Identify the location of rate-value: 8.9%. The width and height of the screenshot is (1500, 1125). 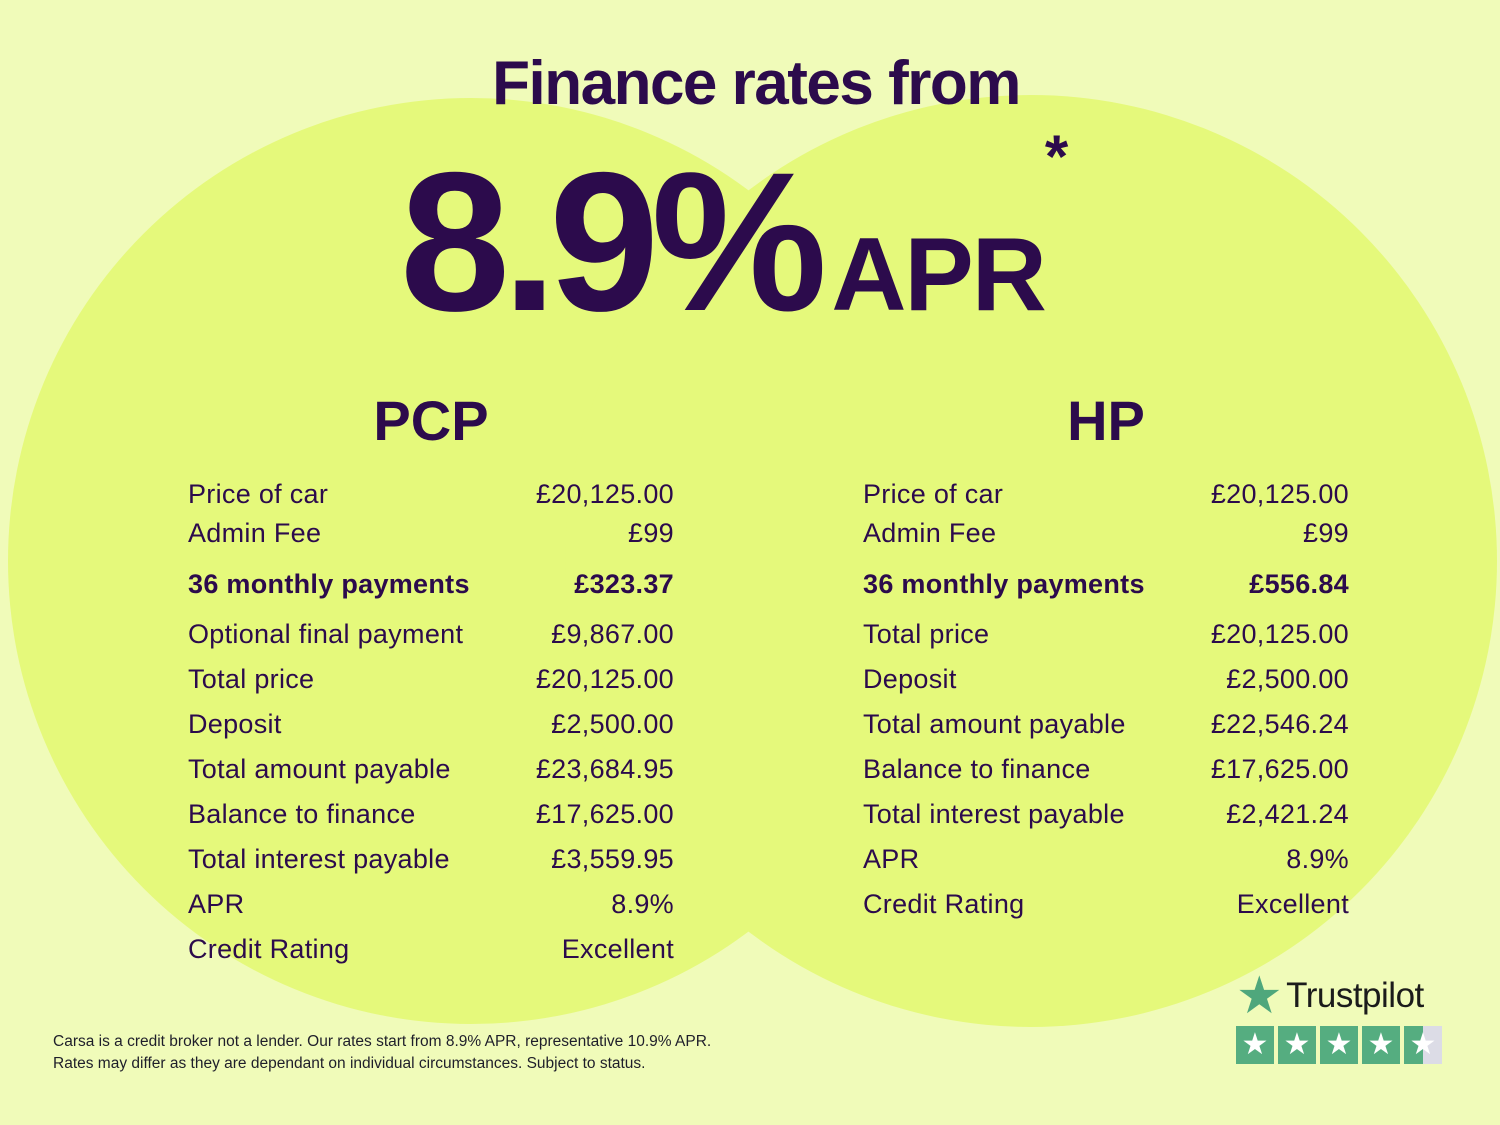
(613, 241).